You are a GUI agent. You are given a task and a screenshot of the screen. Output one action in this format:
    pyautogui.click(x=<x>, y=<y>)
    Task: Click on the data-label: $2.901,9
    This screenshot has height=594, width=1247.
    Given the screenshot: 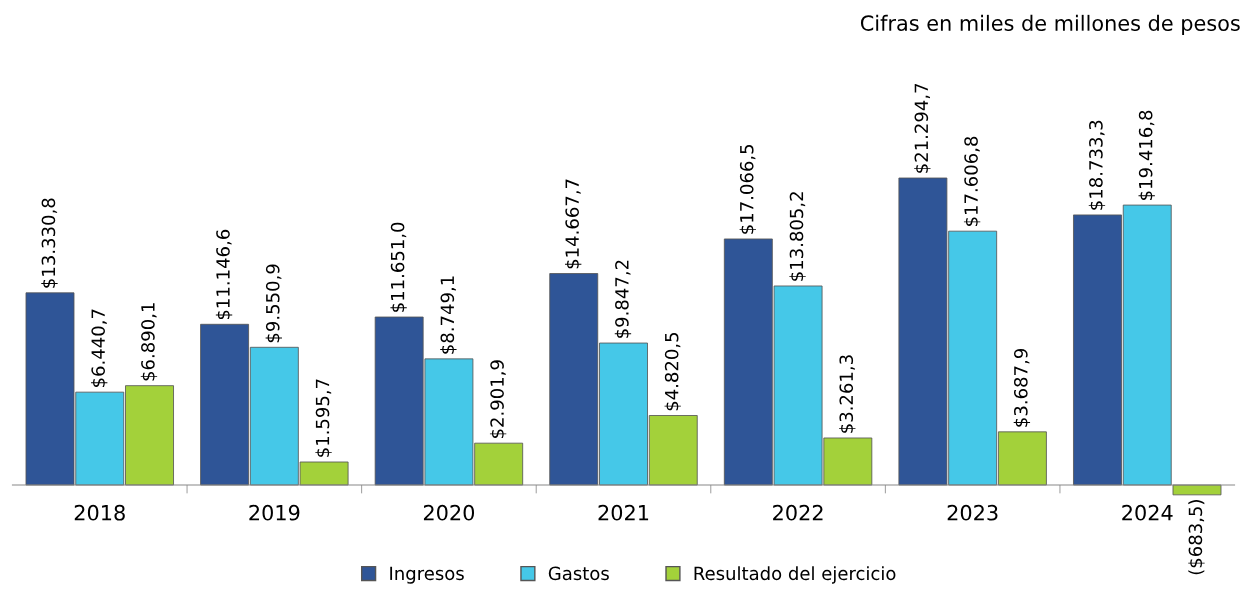 What is the action you would take?
    pyautogui.click(x=498, y=399)
    